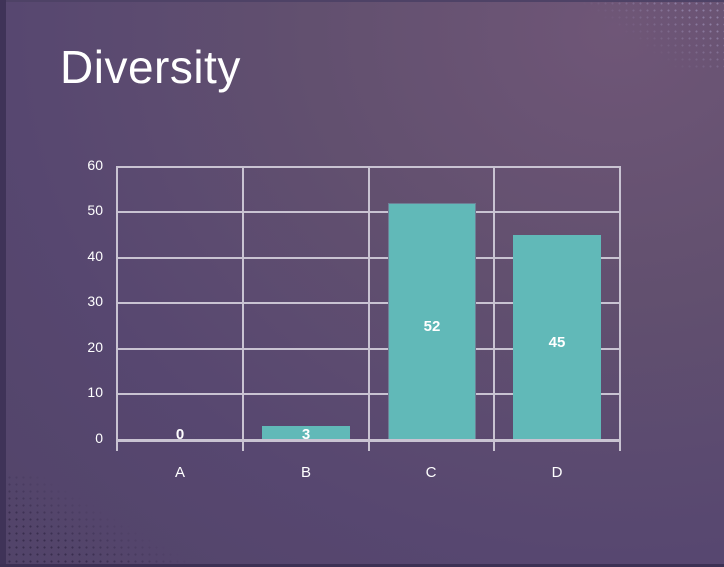  I want to click on bar-value-label-D: 45, so click(557, 342).